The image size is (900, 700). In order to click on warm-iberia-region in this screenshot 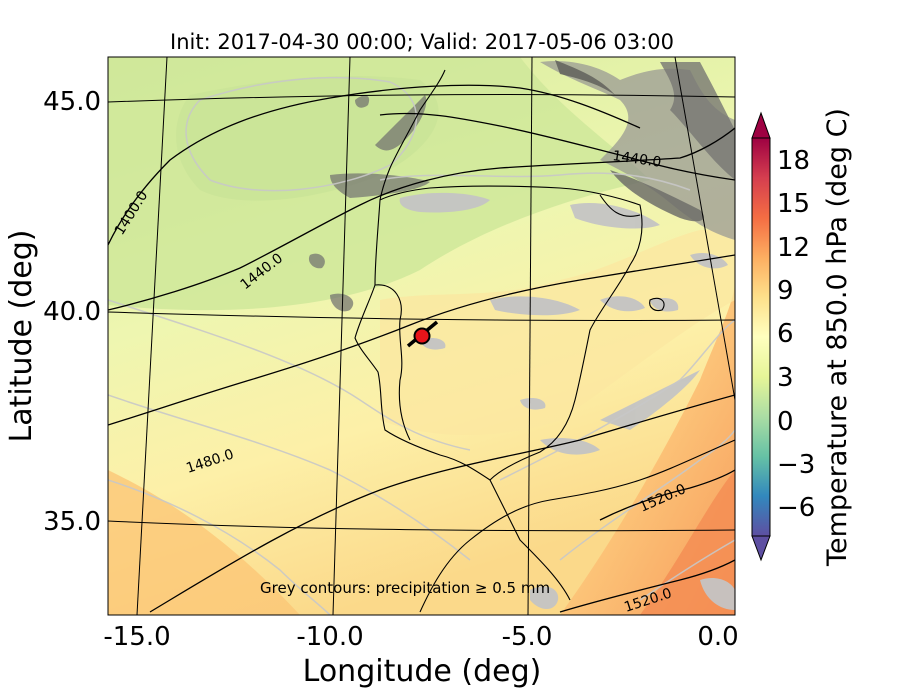, I will do `click(557, 332)`.